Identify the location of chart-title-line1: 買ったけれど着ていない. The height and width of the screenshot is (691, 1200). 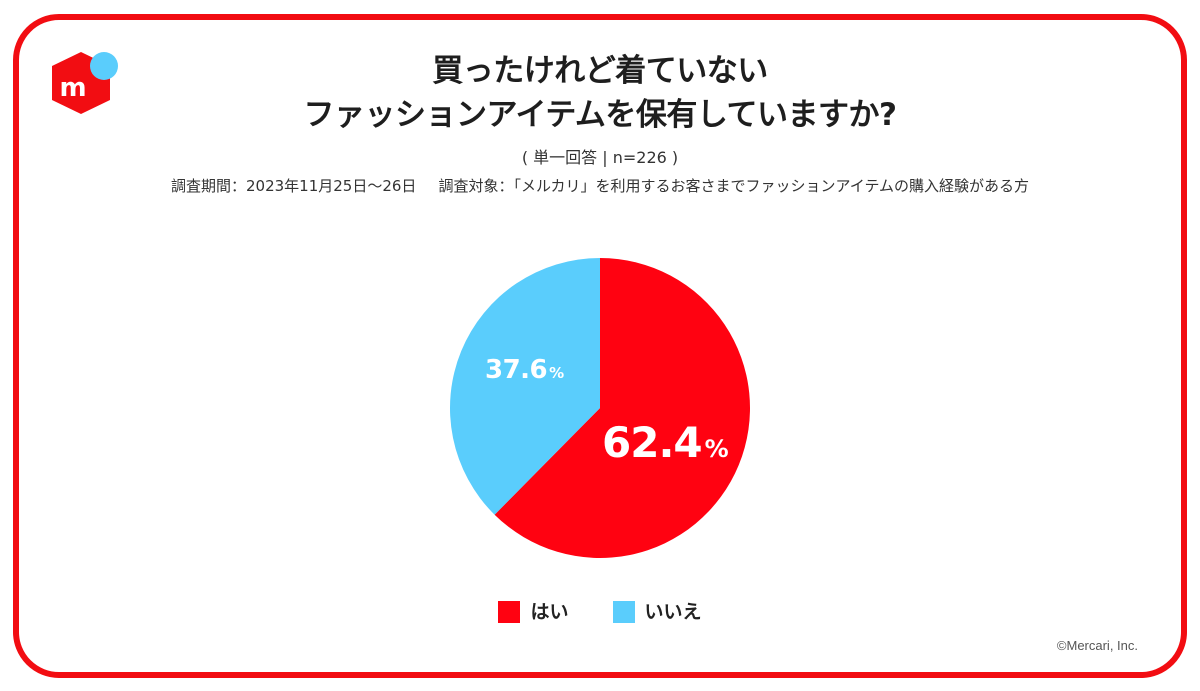
(600, 71).